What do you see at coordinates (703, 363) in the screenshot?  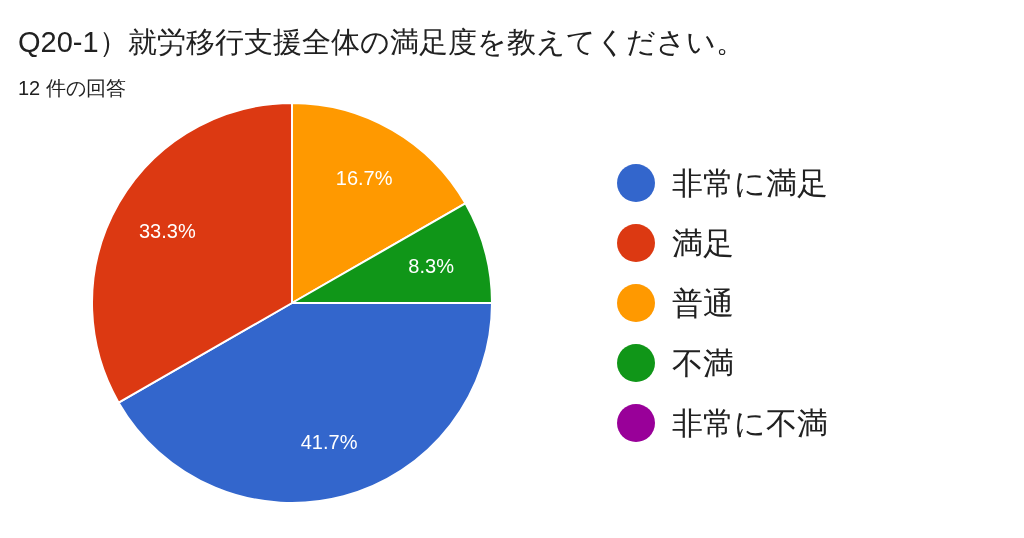 I see `legend-label: 不満` at bounding box center [703, 363].